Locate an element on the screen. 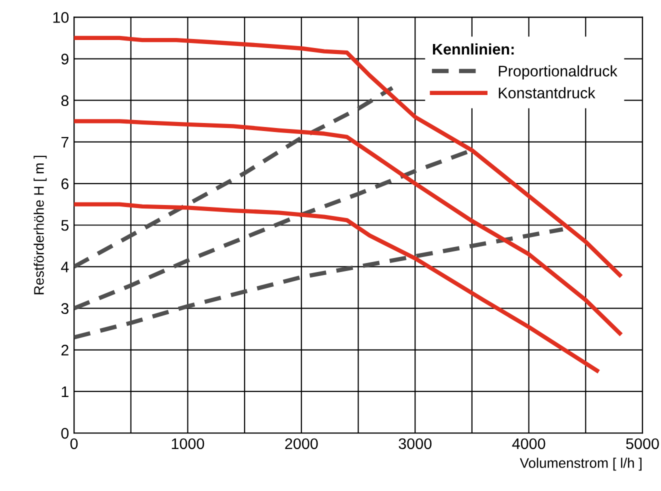 The height and width of the screenshot is (491, 661). y-tick-label: 6 is located at coordinates (64, 184).